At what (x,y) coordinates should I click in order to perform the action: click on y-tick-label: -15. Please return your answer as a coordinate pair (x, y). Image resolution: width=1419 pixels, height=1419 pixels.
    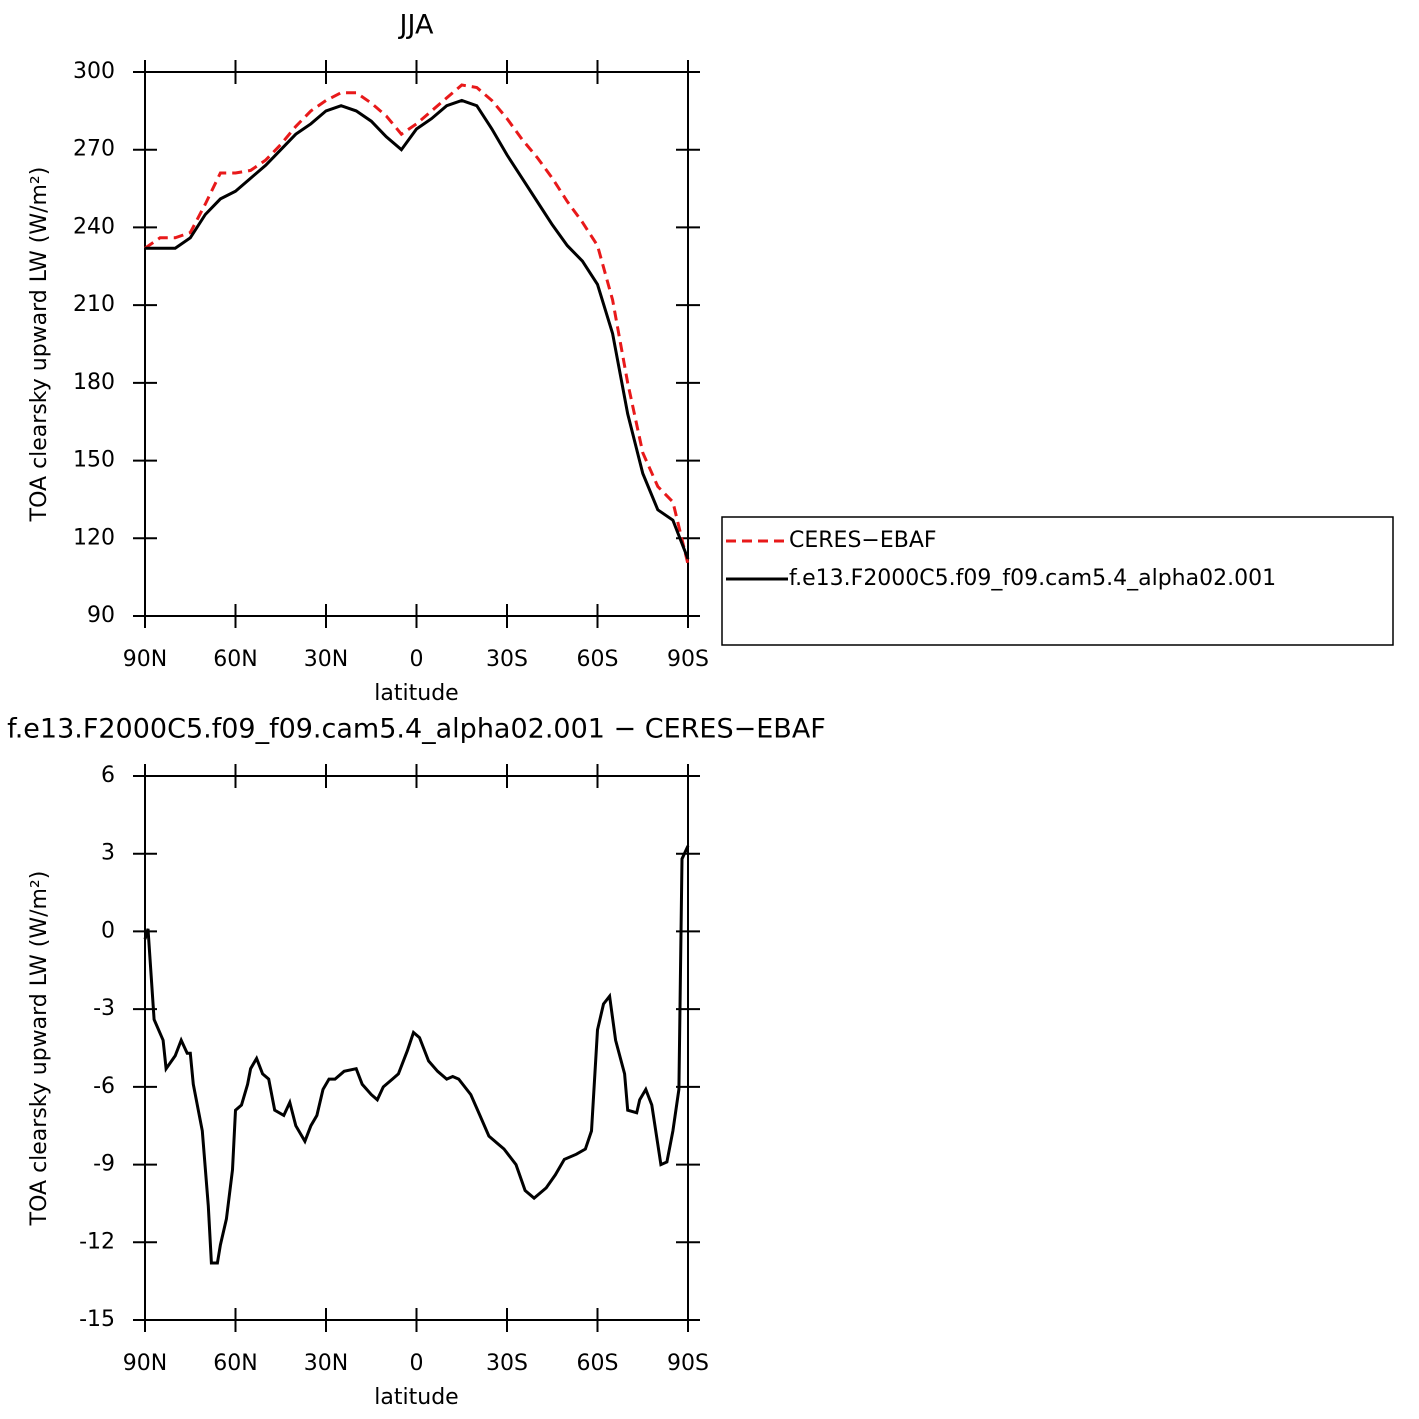
    Looking at the image, I should click on (97, 1319).